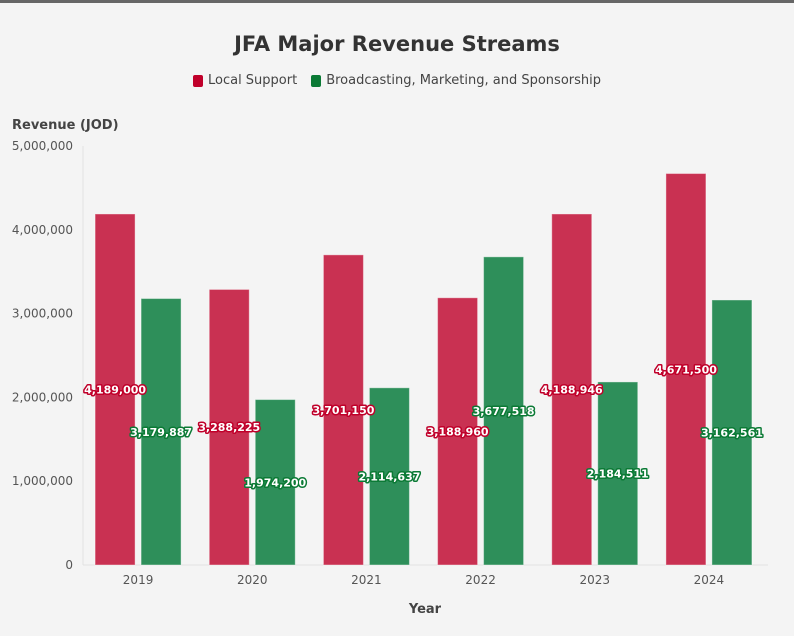  Describe the element at coordinates (69, 565) in the screenshot. I see `y-tick-label: 0` at that location.